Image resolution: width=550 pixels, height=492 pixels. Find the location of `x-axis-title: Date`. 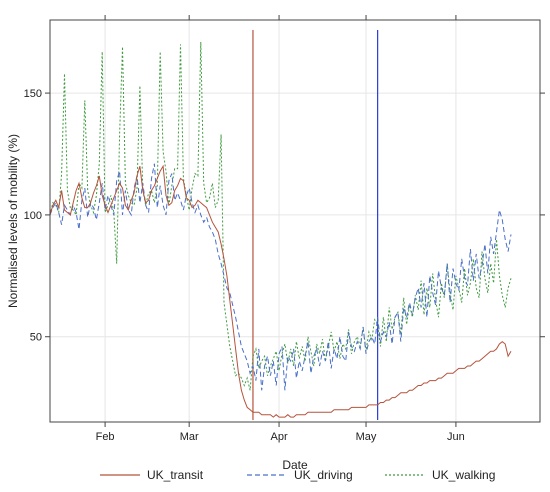

x-axis-title: Date is located at coordinates (295, 465).